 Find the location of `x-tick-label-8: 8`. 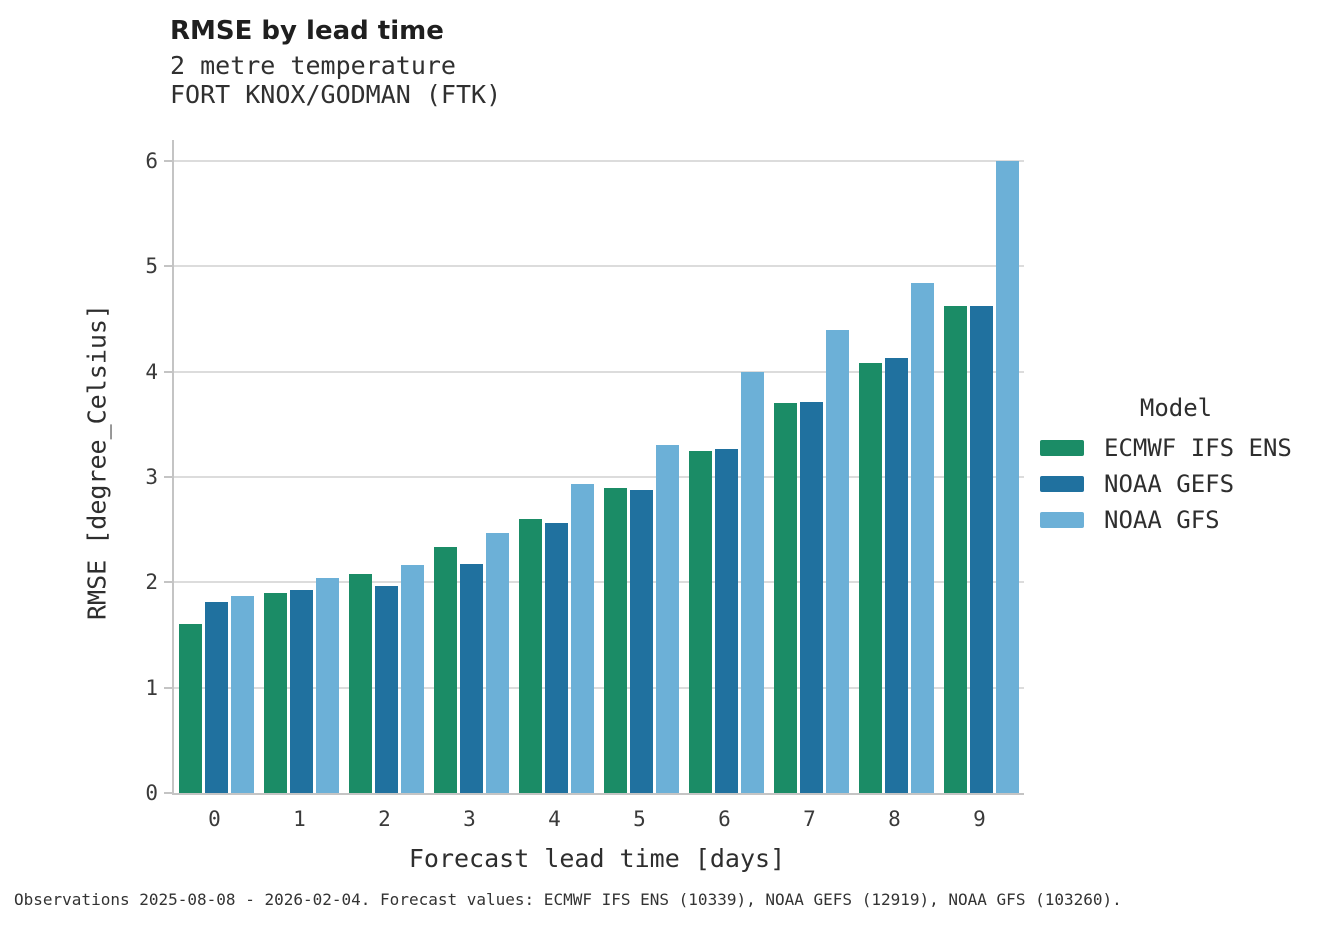

x-tick-label-8: 8 is located at coordinates (894, 819).